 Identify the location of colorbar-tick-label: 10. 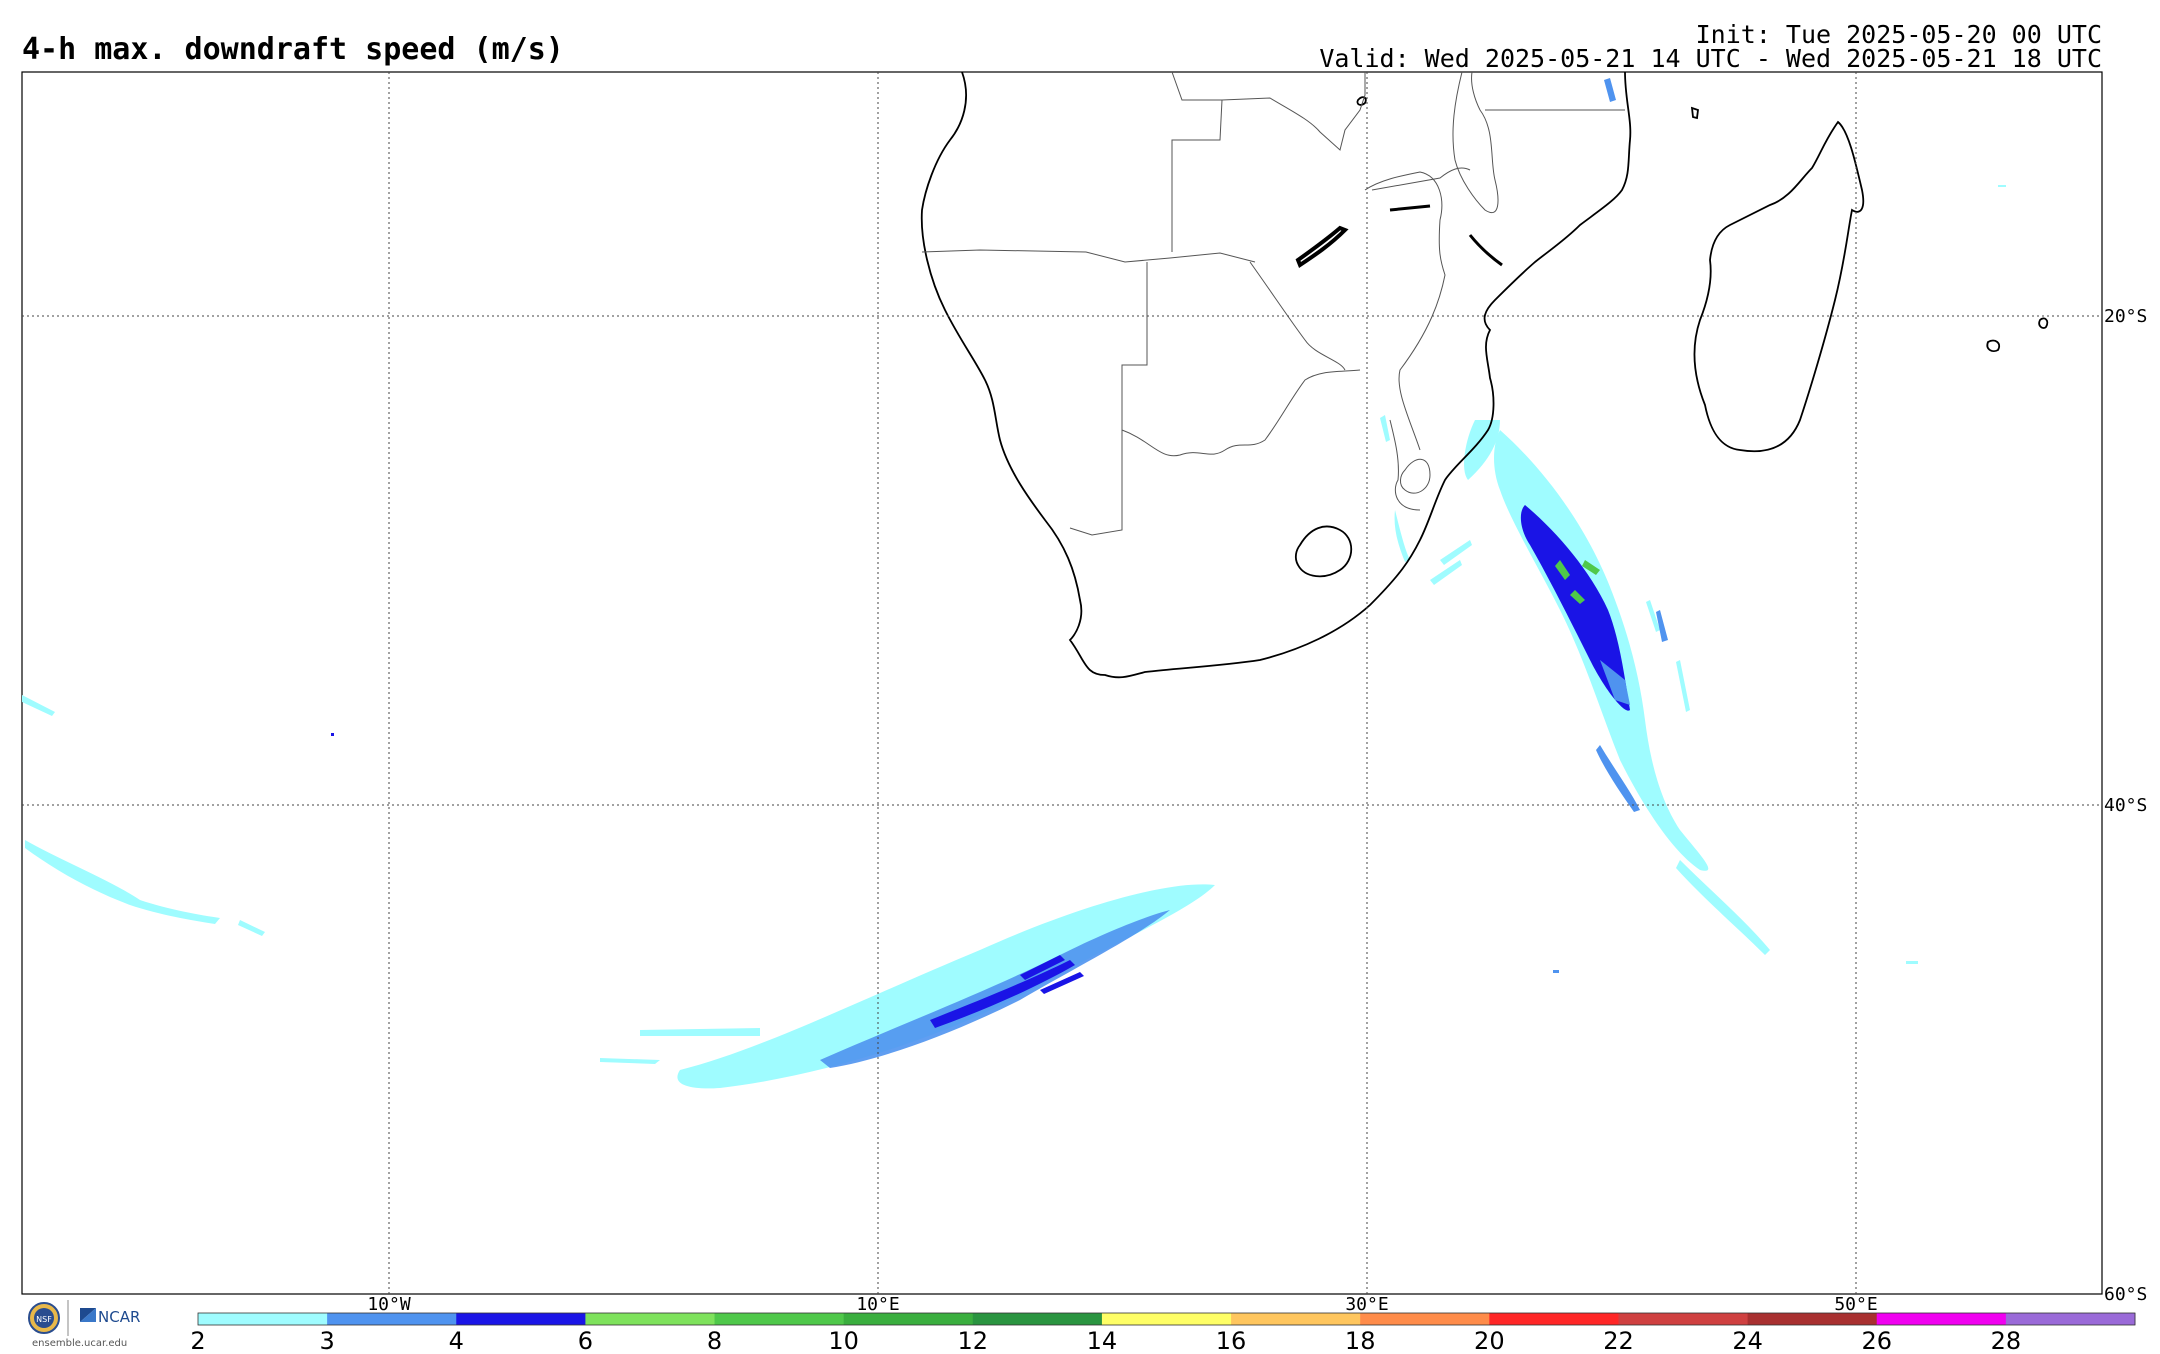
(843, 1340).